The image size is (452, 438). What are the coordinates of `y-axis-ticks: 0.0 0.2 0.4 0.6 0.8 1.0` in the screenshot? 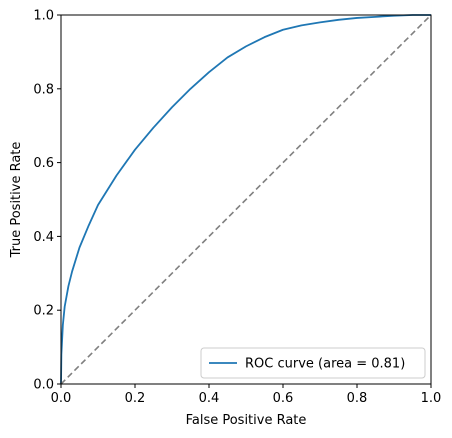 It's located at (47, 201).